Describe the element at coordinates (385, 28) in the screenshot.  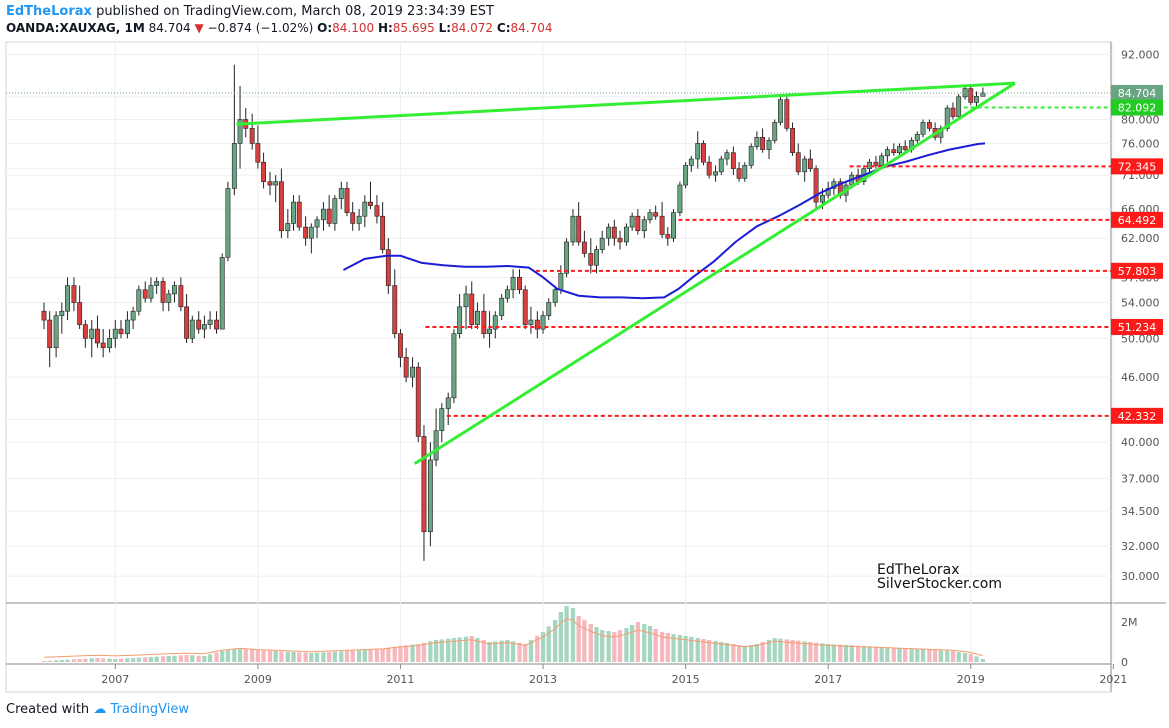
I see `high-label: H:` at that location.